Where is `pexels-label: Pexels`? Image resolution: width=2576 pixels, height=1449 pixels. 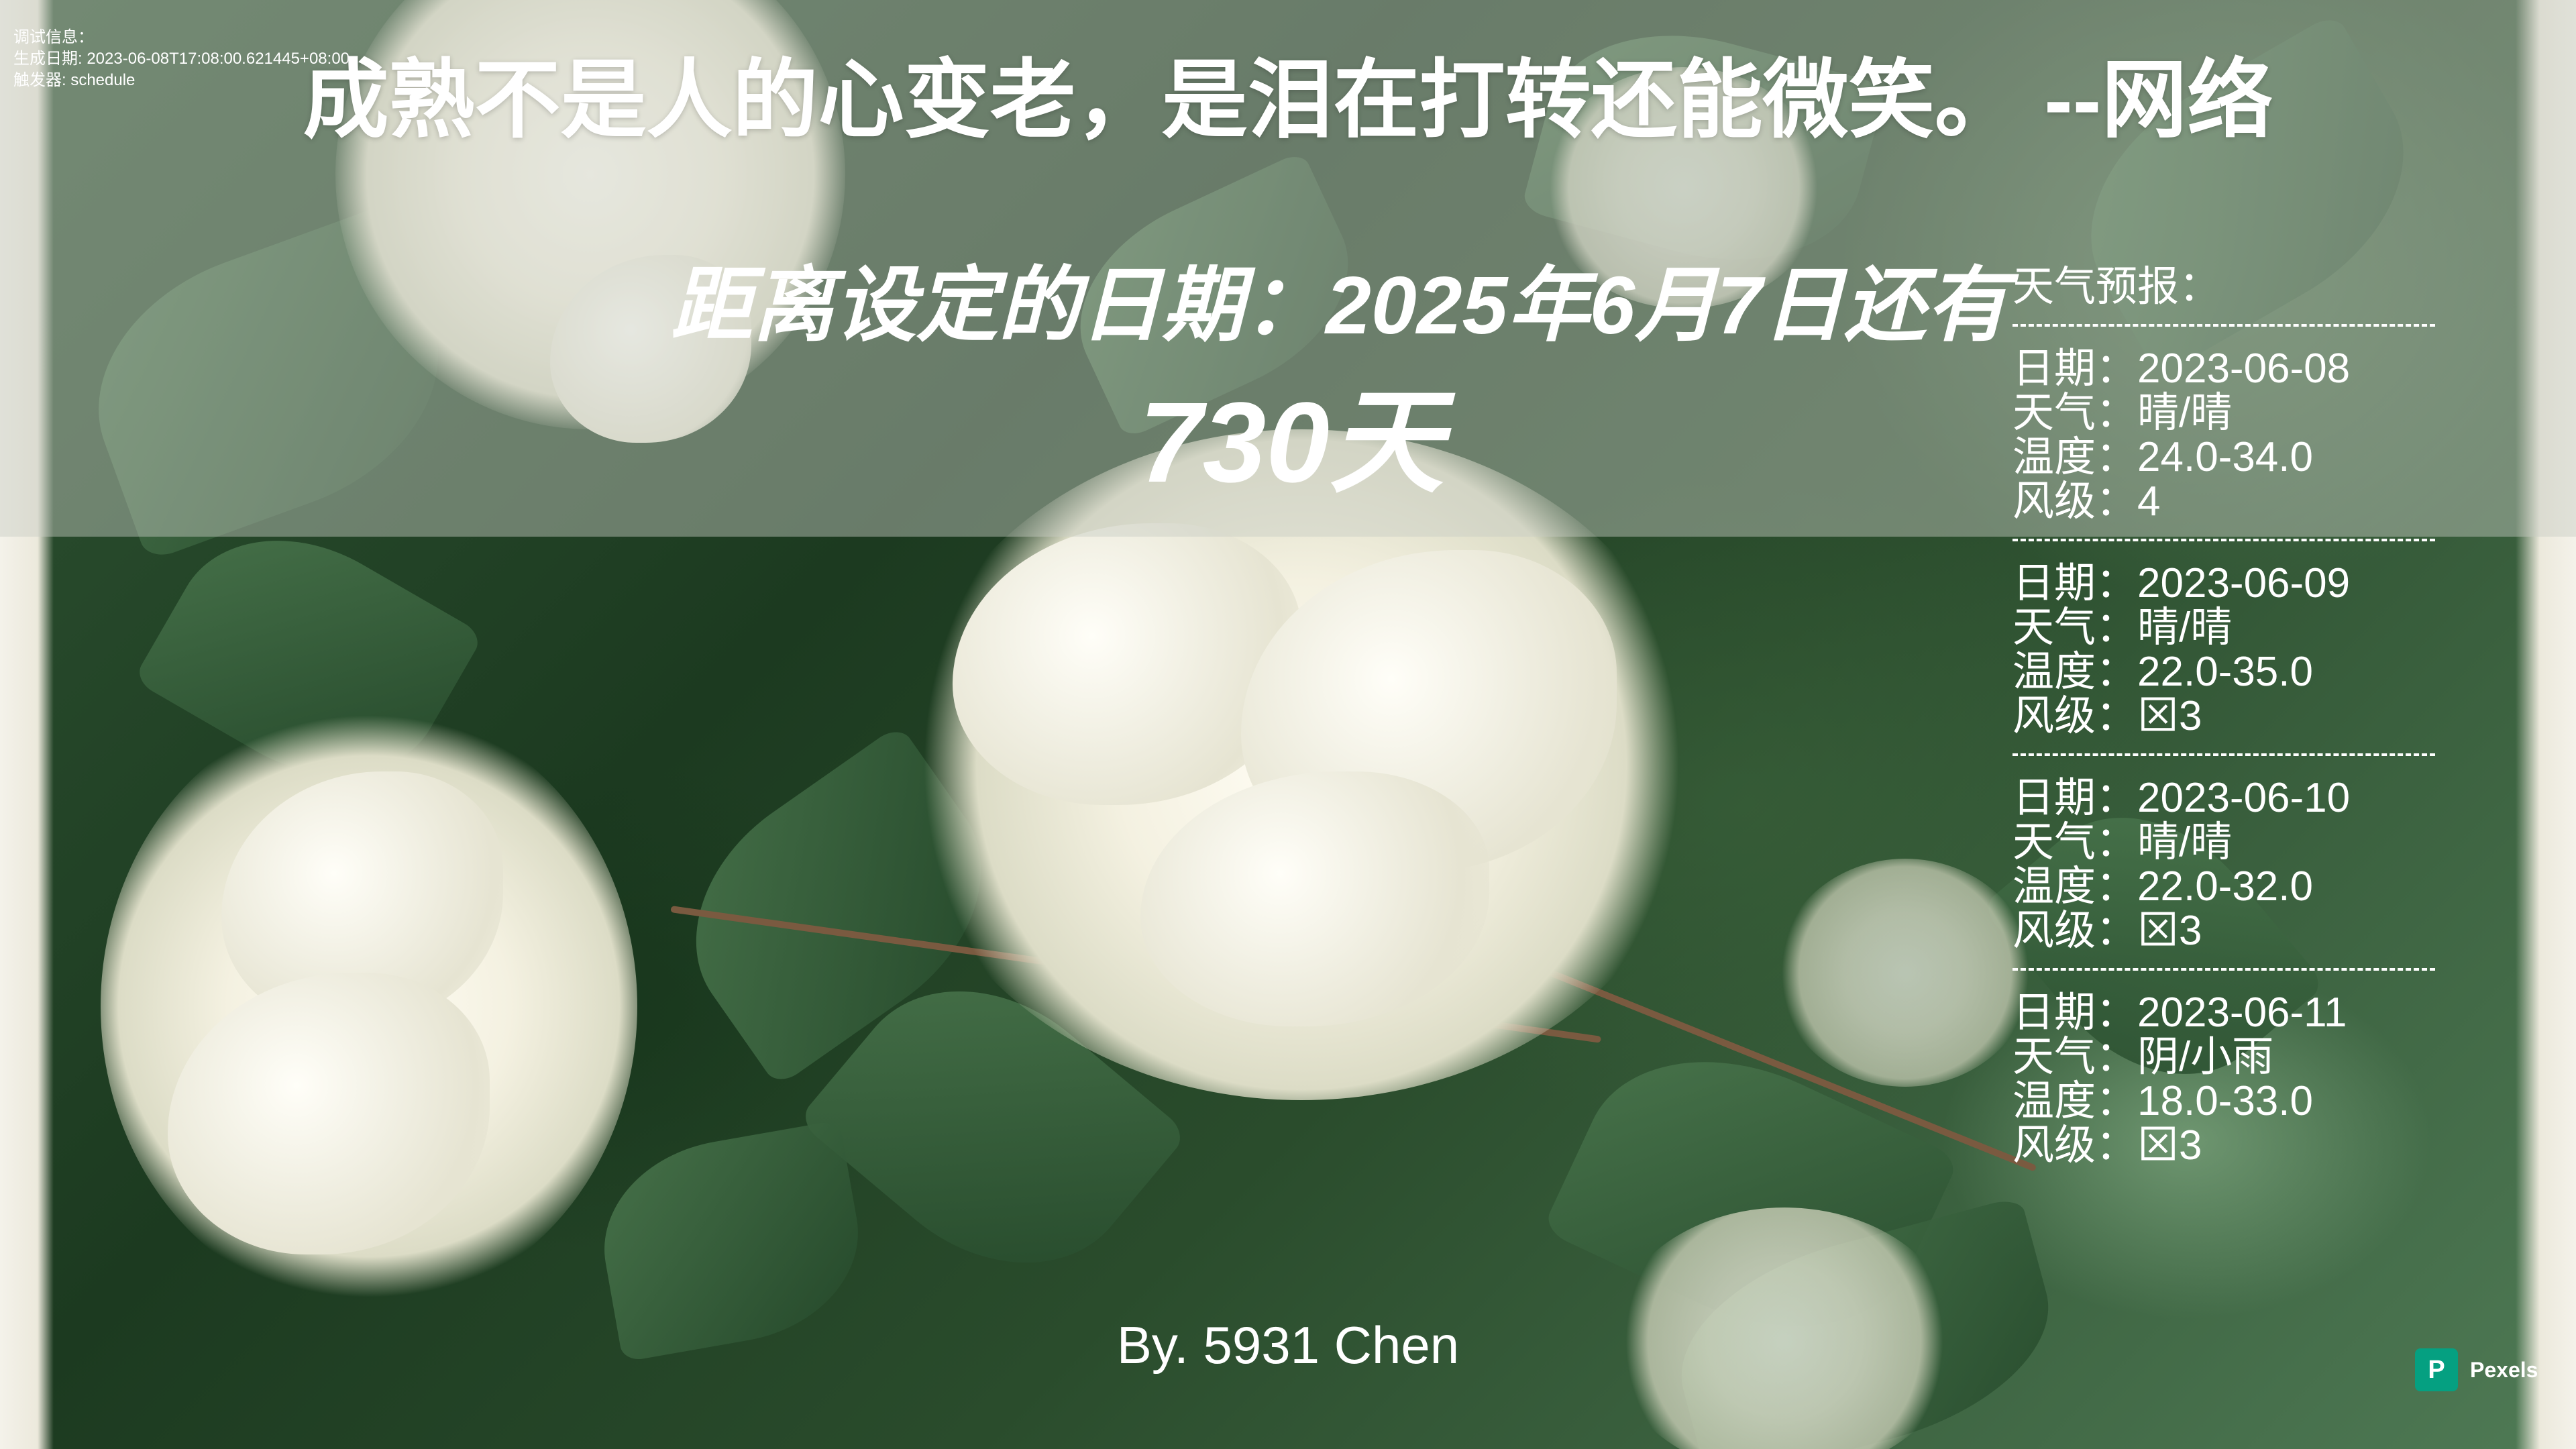
pexels-label: Pexels is located at coordinates (2504, 1369).